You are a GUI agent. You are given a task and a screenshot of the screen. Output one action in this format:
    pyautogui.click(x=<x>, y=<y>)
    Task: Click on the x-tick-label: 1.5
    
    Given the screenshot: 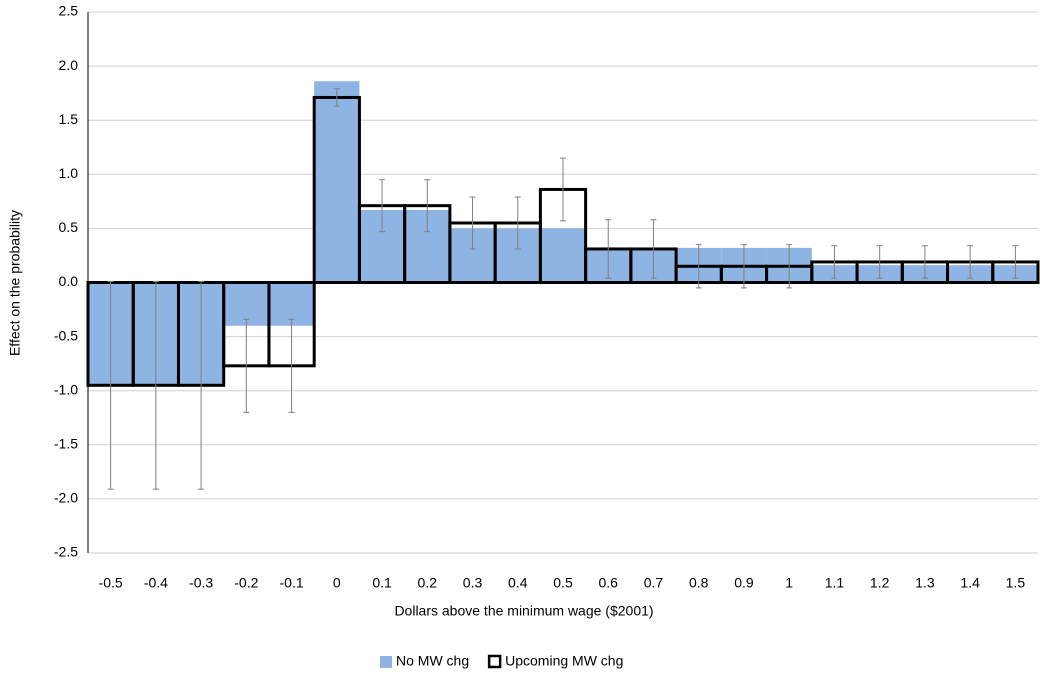 What is the action you would take?
    pyautogui.click(x=1016, y=583)
    